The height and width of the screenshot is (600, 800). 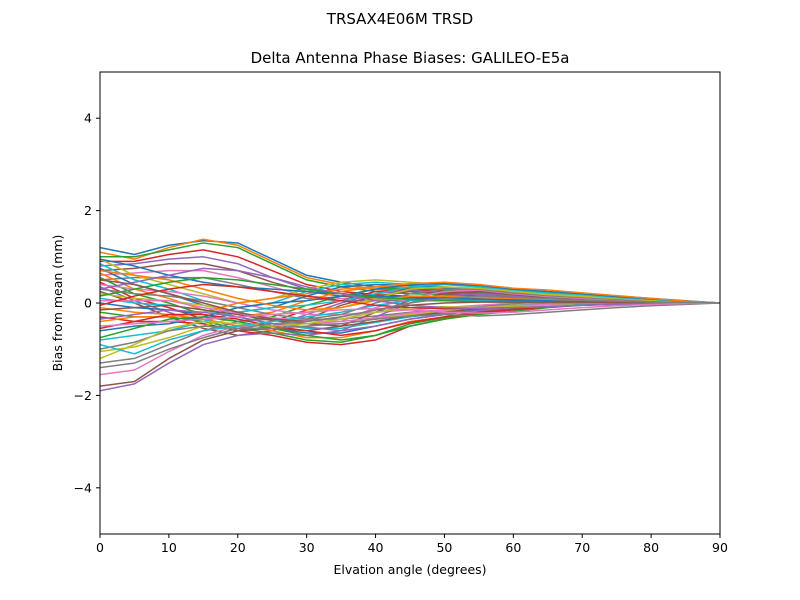 I want to click on y-axis: −4 −2 0 2 4, so click(x=87, y=303).